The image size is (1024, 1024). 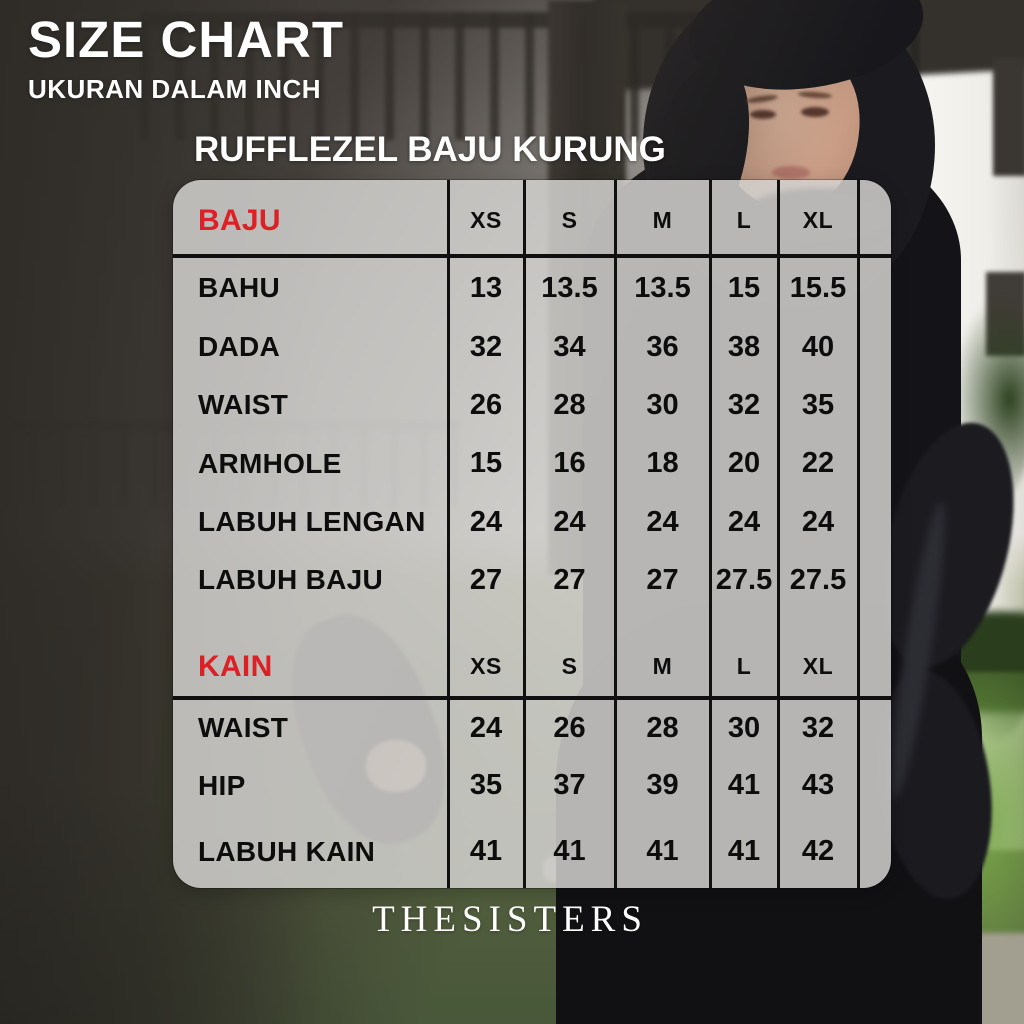 What do you see at coordinates (287, 851) in the screenshot?
I see `row-label: LABUH KAIN` at bounding box center [287, 851].